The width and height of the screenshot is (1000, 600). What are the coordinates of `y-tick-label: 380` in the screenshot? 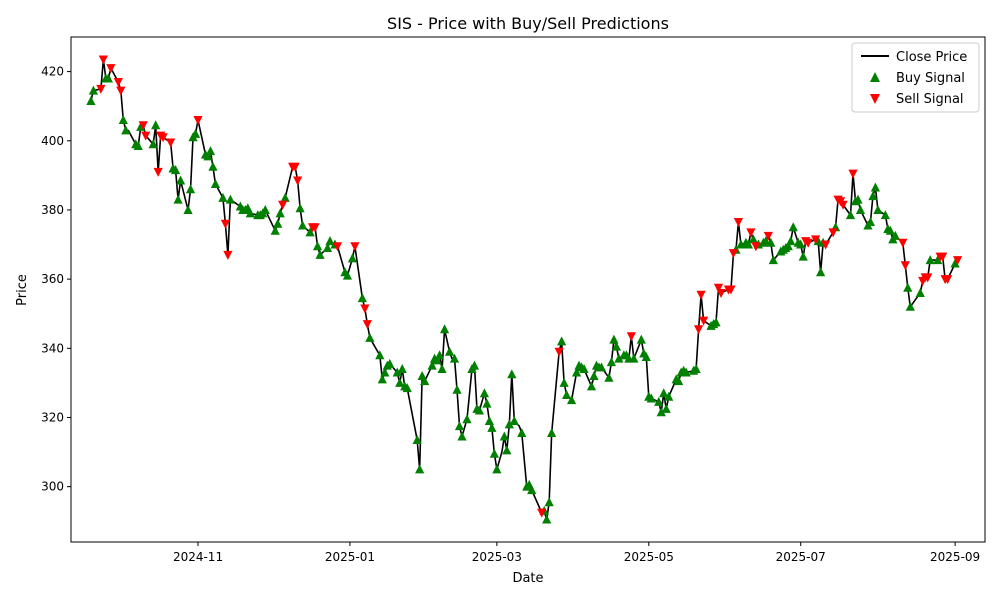 It's located at (52, 210).